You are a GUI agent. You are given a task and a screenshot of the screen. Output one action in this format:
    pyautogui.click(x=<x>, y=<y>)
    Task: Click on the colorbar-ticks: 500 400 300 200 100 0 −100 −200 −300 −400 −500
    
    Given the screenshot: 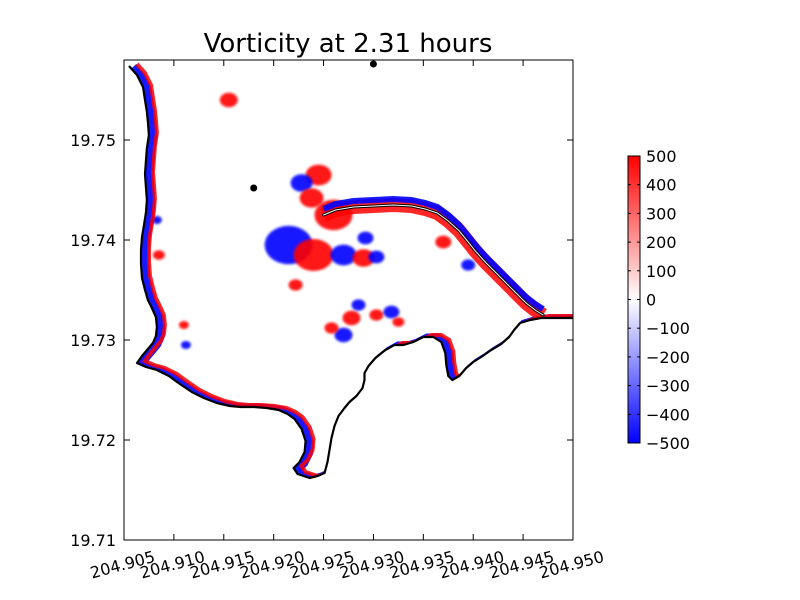 What is the action you would take?
    pyautogui.click(x=659, y=300)
    